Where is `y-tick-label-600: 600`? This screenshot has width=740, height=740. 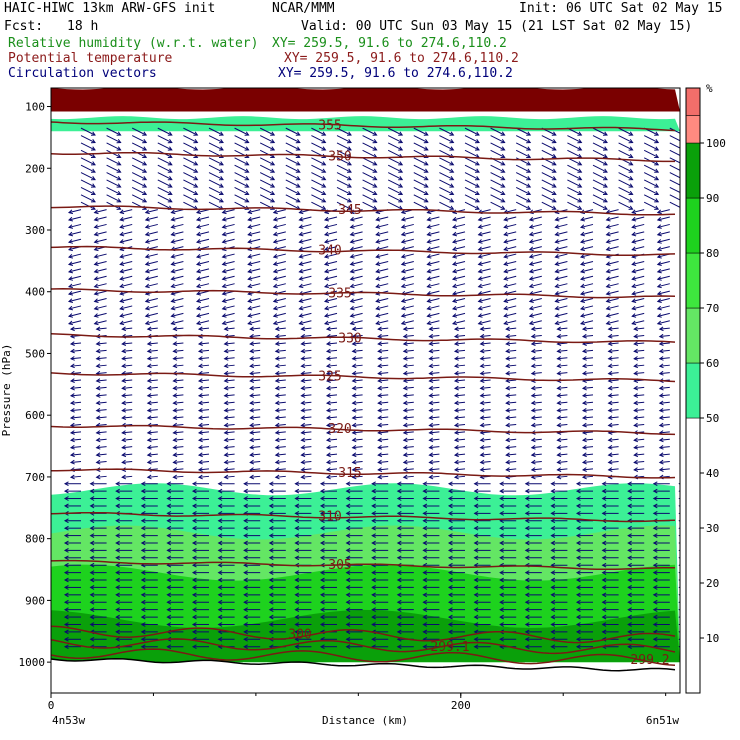
y-tick-label-600: 600 is located at coordinates (35, 415).